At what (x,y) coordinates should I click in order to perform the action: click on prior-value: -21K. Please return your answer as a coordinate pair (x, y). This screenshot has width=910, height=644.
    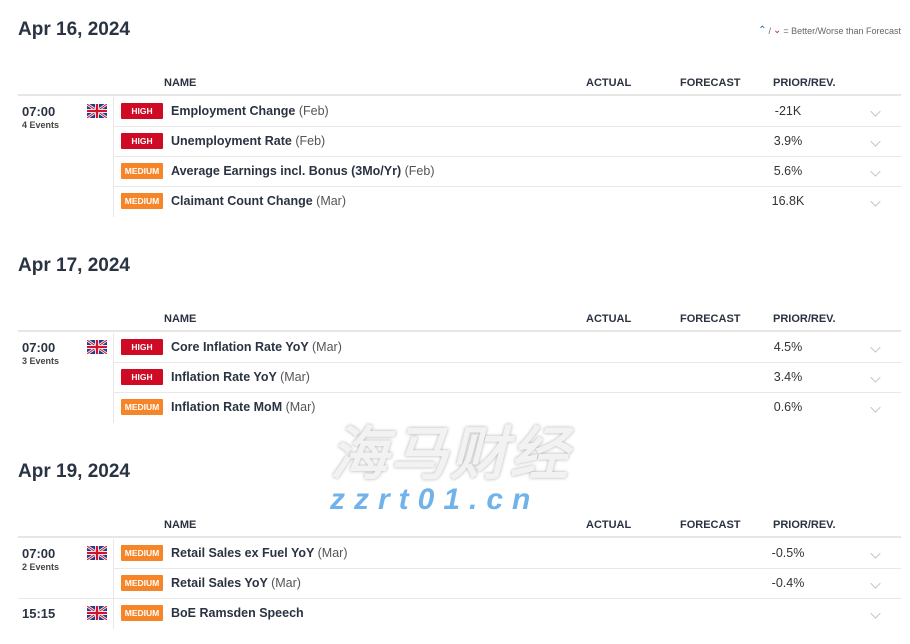
    Looking at the image, I should click on (788, 111).